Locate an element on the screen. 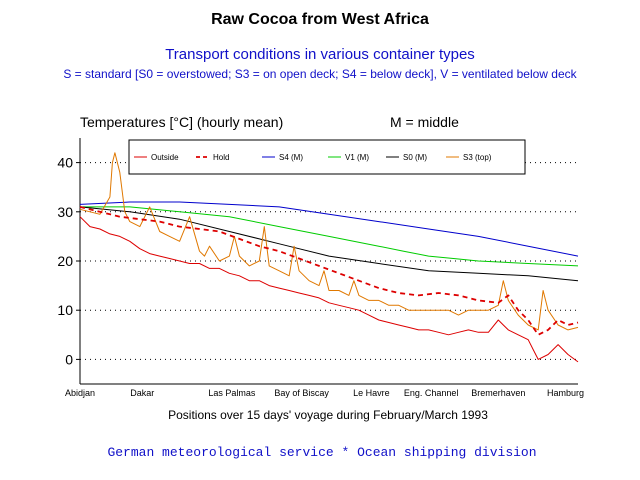  x-tick-label: Dakar is located at coordinates (142, 393).